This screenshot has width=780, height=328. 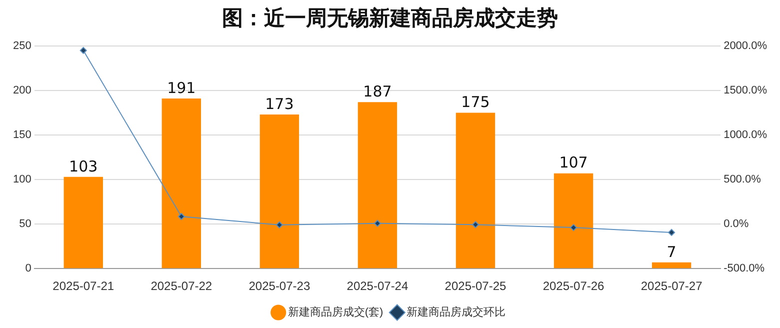 I want to click on y2-tick-label: -500.0%, so click(x=744, y=268).